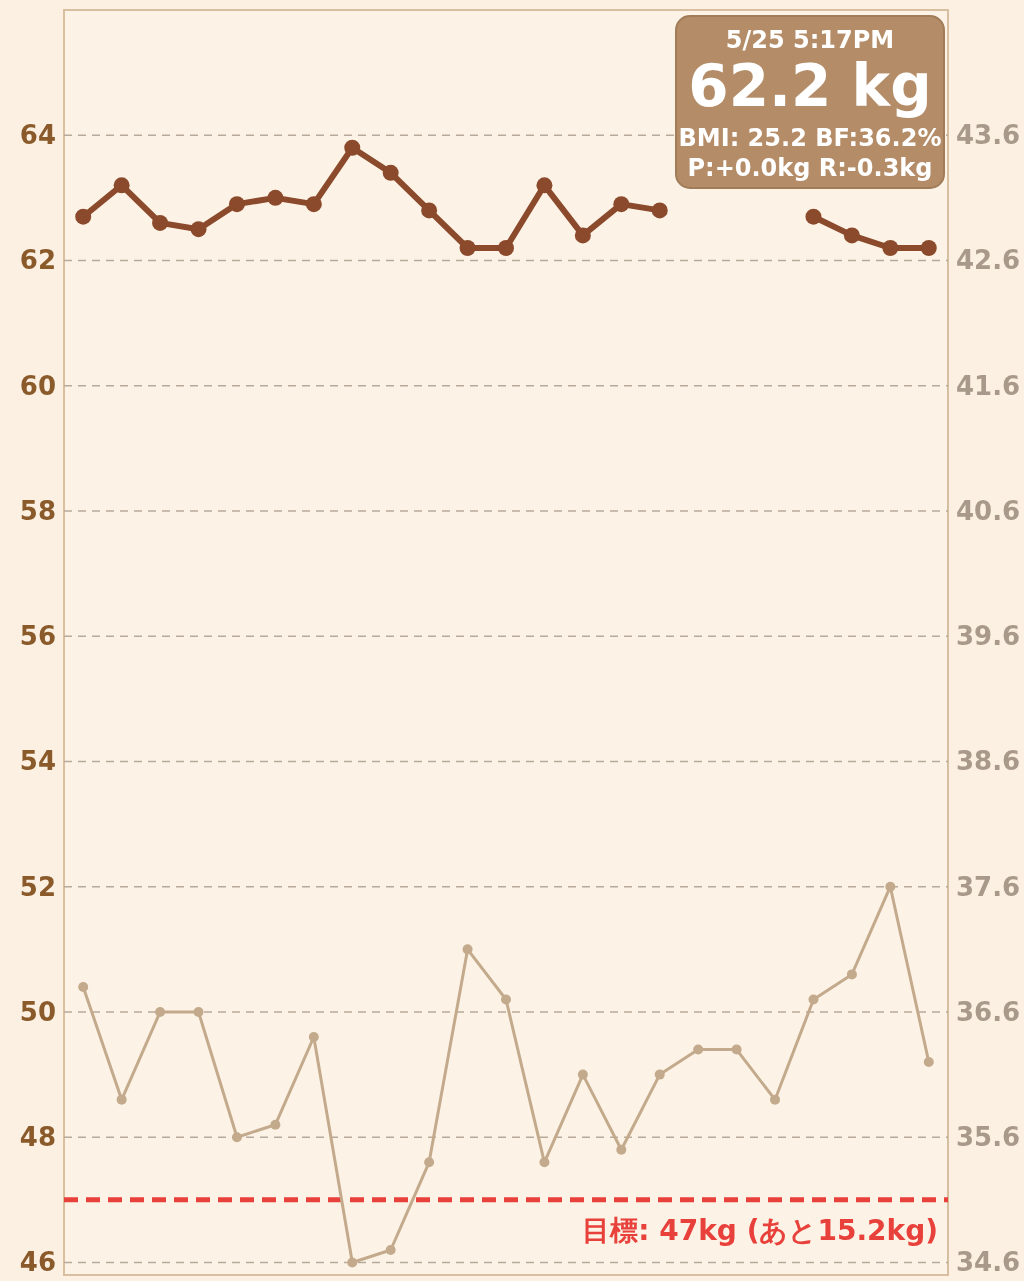 The image size is (1024, 1281). What do you see at coordinates (810, 40) in the screenshot?
I see `annotation: 5/25 5:17PM` at bounding box center [810, 40].